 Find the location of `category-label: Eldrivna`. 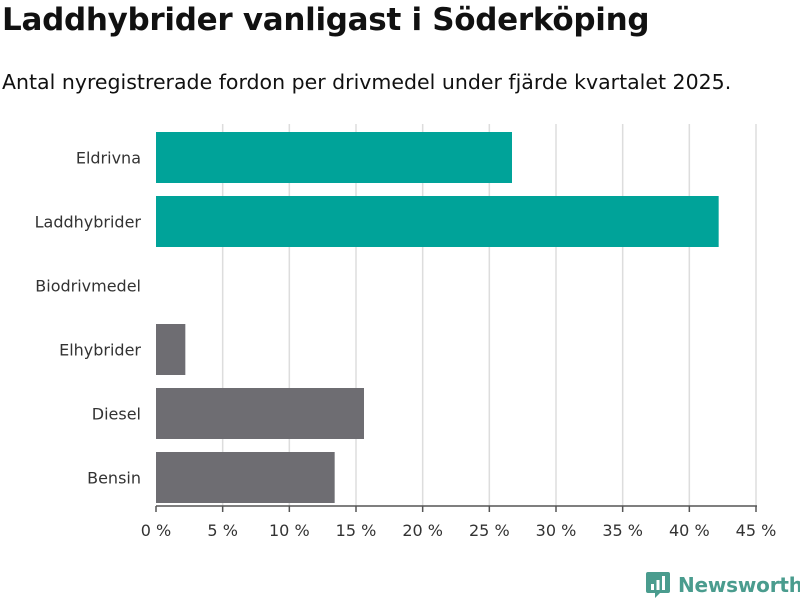

category-label: Eldrivna is located at coordinates (108, 158).